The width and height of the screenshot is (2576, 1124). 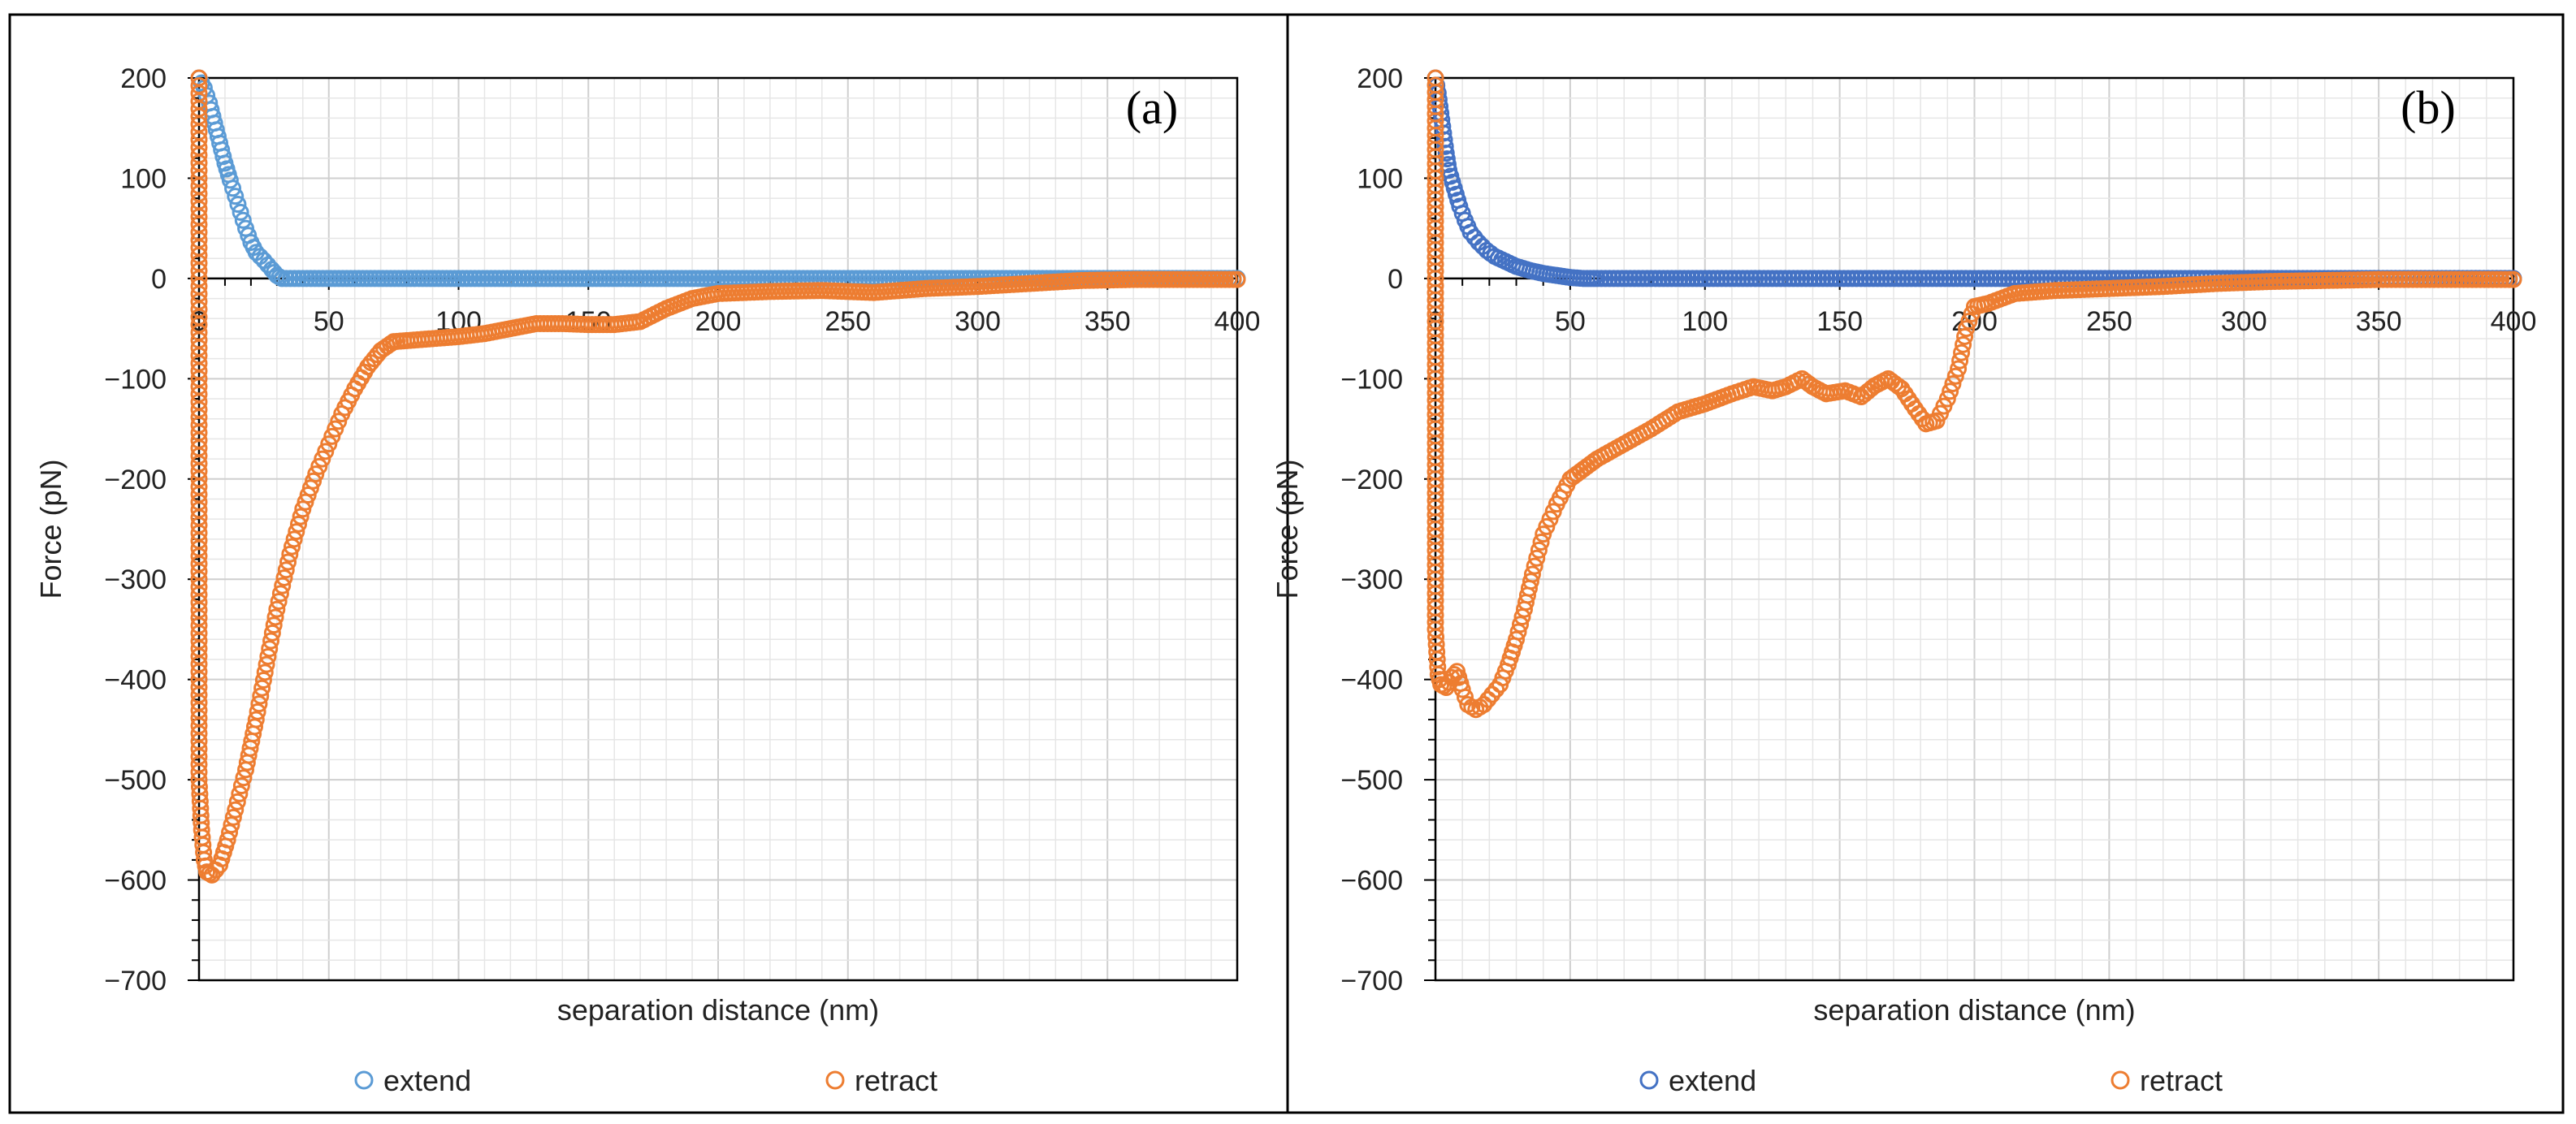 What do you see at coordinates (2428, 107) in the screenshot?
I see `panel-label-b: (b)` at bounding box center [2428, 107].